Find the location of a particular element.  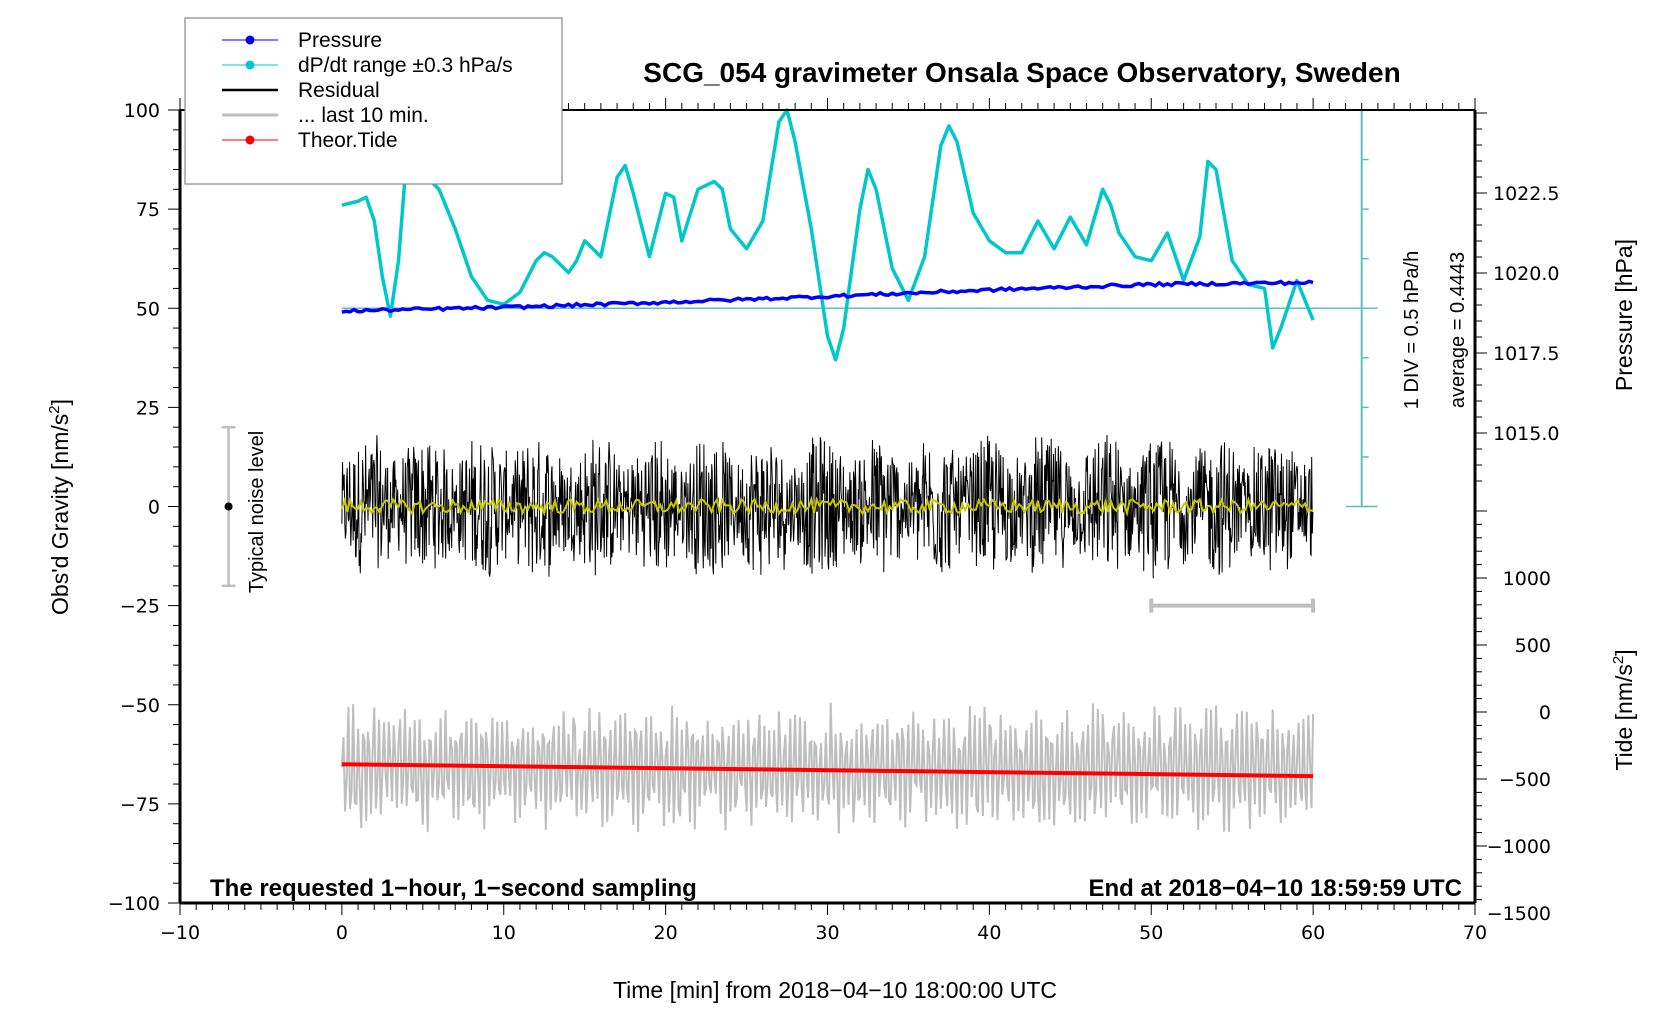

y-axis-title-group: Obs'd Gravity [nm/s2] is located at coordinates (59, 507).